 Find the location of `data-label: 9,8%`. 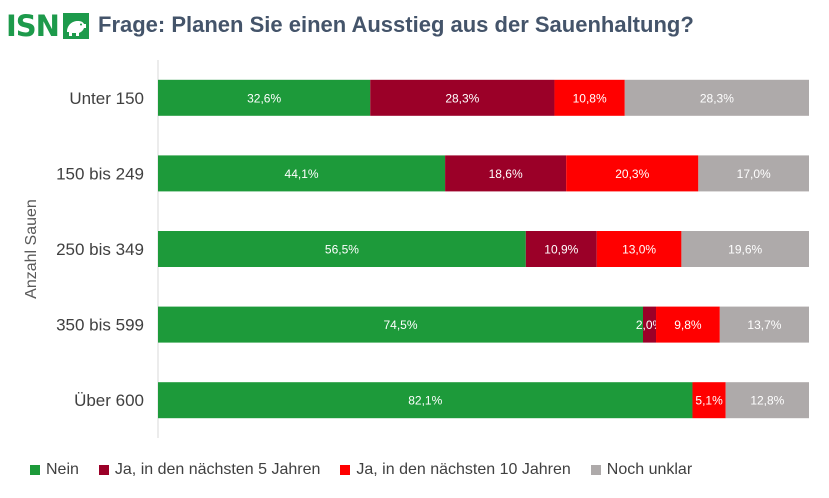

data-label: 9,8% is located at coordinates (688, 325).